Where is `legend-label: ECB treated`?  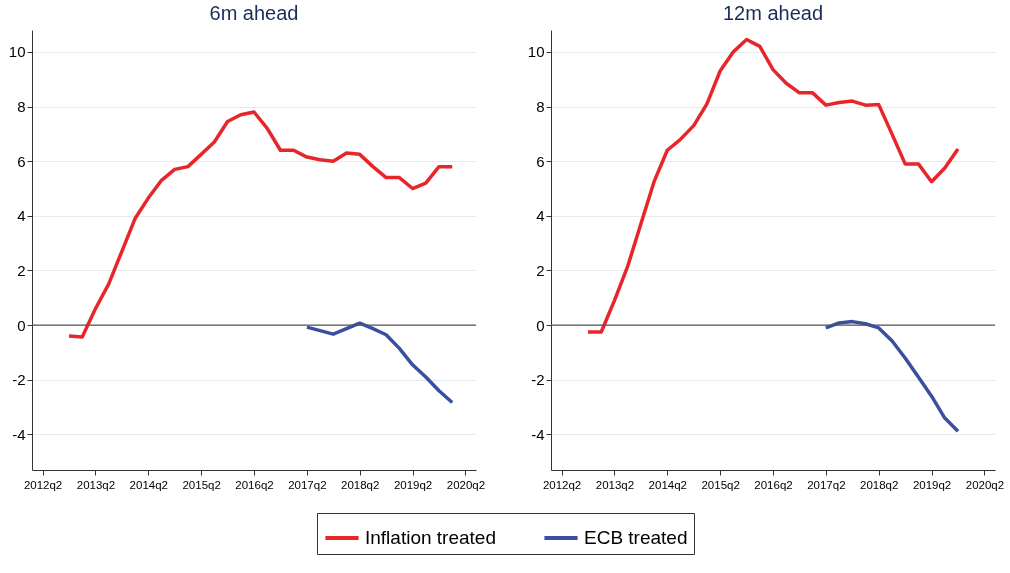
legend-label: ECB treated is located at coordinates (636, 537).